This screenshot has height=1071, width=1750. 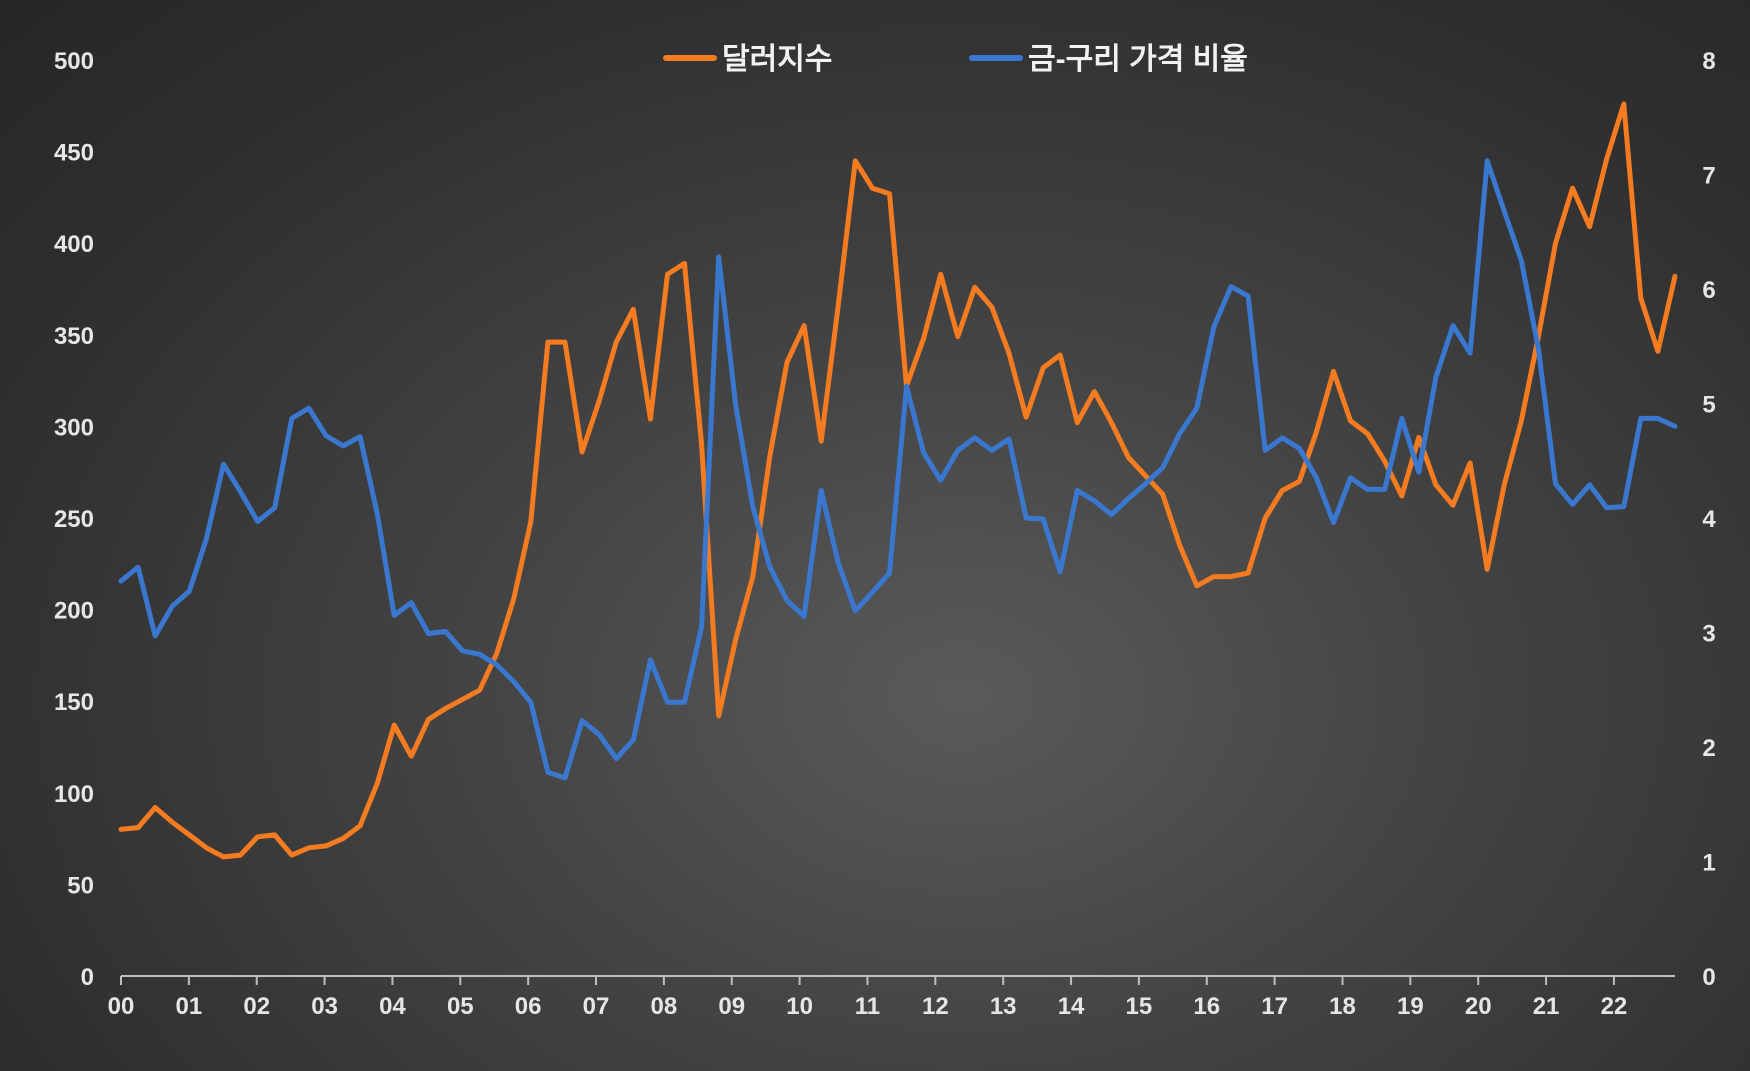 I want to click on x-tick-label: 07, so click(x=596, y=1006).